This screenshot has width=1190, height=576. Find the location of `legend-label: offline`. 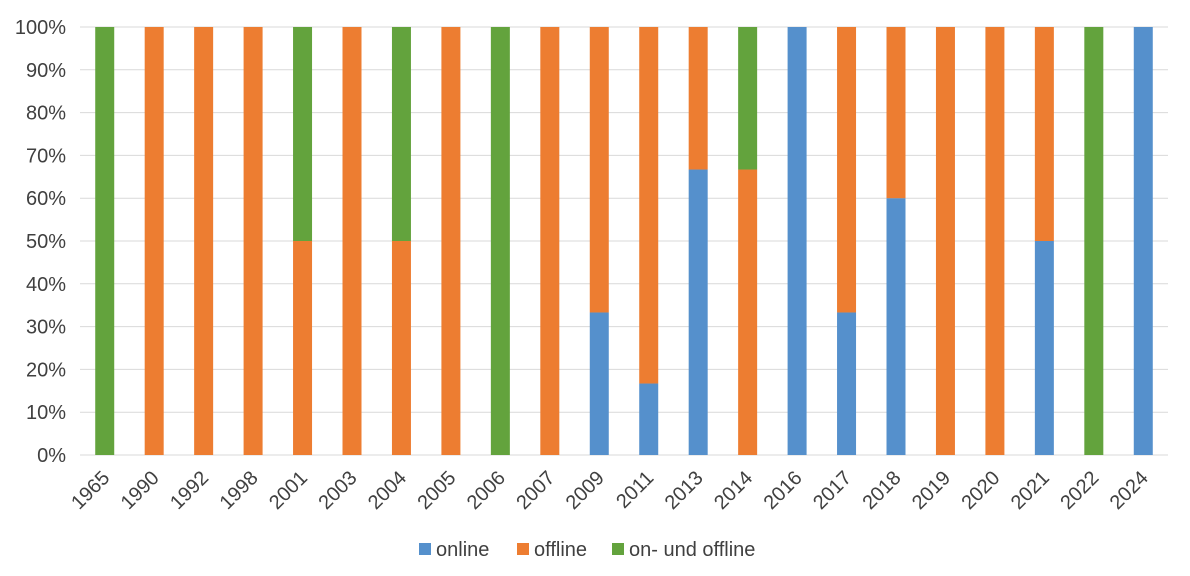

legend-label: offline is located at coordinates (560, 550).